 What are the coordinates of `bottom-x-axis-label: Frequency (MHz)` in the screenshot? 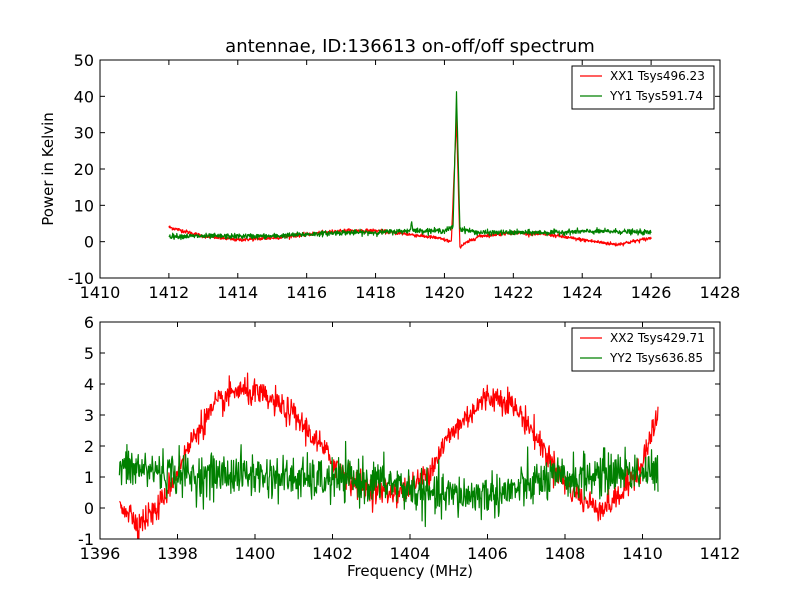 It's located at (410, 571).